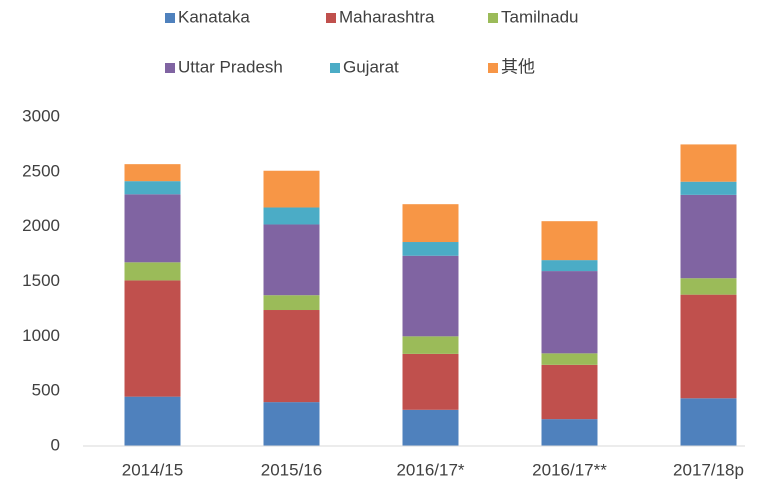  What do you see at coordinates (291, 469) in the screenshot?
I see `x-tick-label: 2015/16` at bounding box center [291, 469].